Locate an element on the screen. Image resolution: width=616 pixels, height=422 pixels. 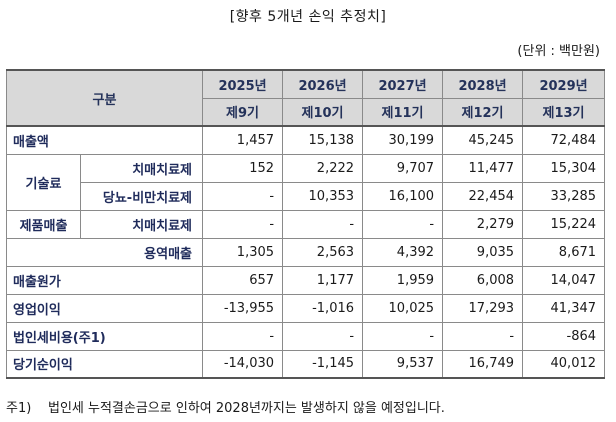
header-term: 제11기 is located at coordinates (403, 112).